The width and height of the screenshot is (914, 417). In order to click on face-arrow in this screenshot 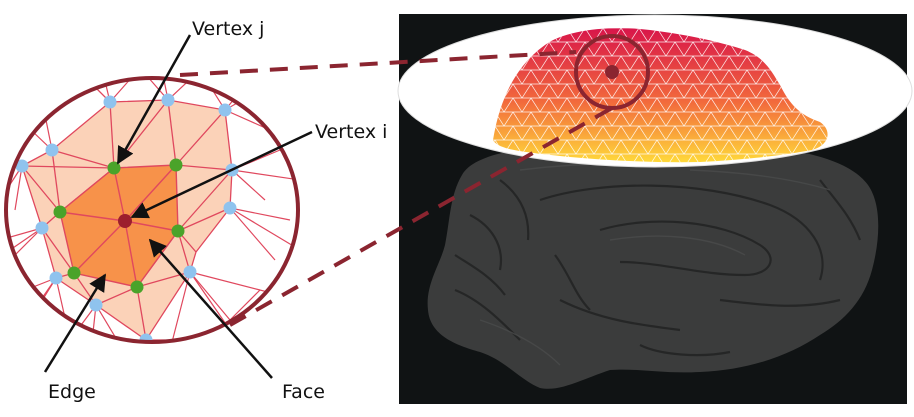, I will do `click(210, 308)`.